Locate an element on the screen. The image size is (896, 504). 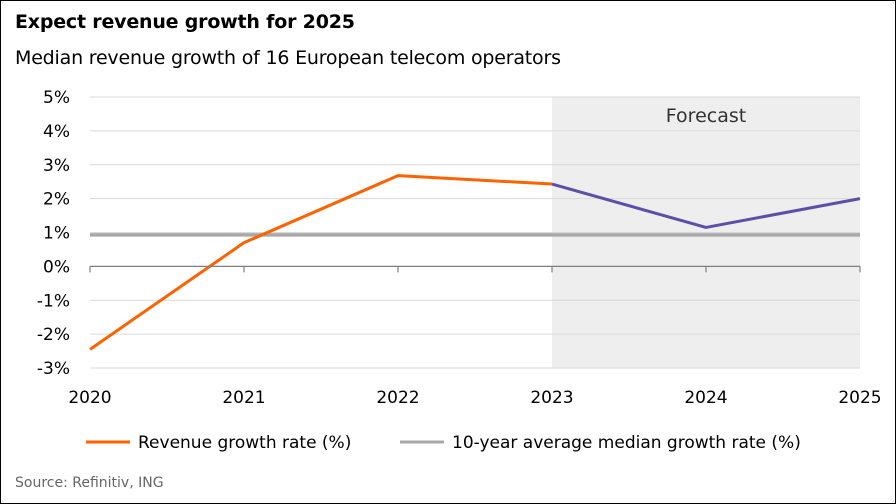
y-tick-label: 0% is located at coordinates (56, 267).